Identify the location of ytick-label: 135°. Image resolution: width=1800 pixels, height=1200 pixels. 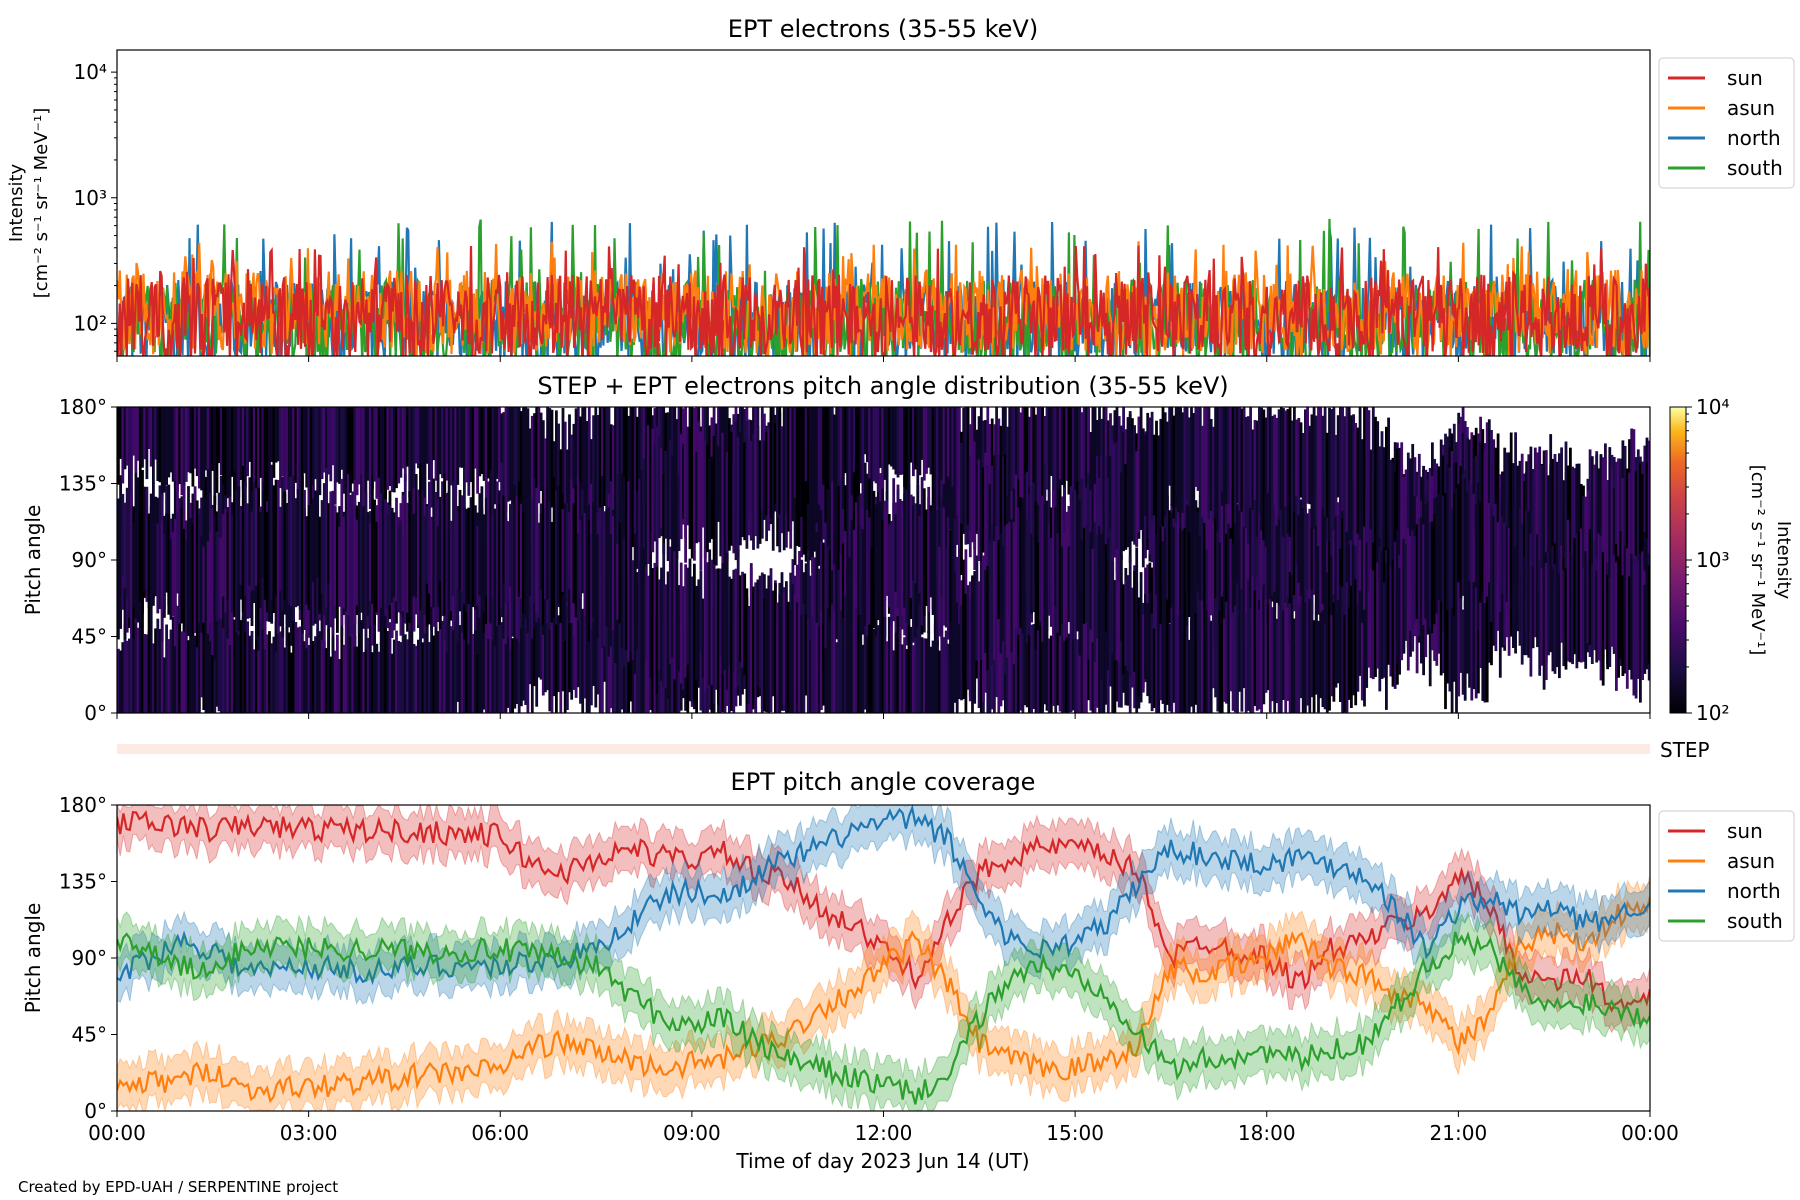
(83, 484).